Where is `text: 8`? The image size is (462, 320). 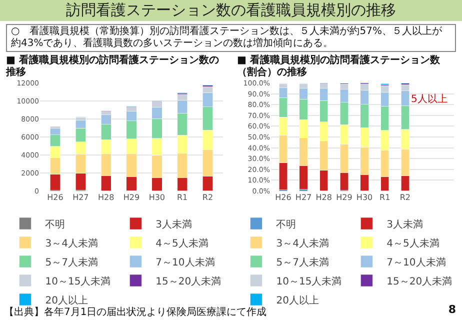 text: 8 is located at coordinates (452, 309).